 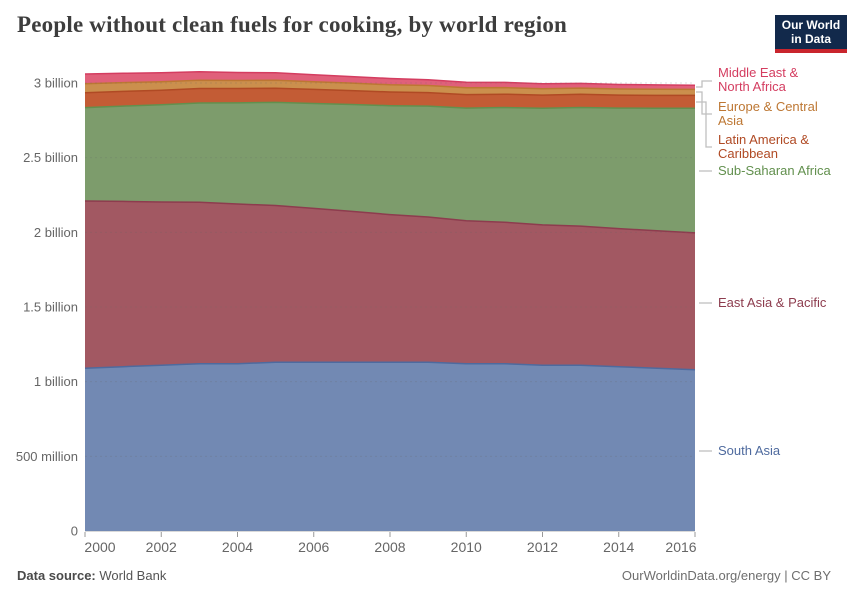 What do you see at coordinates (618, 547) in the screenshot?
I see `x-tick-label: 2014` at bounding box center [618, 547].